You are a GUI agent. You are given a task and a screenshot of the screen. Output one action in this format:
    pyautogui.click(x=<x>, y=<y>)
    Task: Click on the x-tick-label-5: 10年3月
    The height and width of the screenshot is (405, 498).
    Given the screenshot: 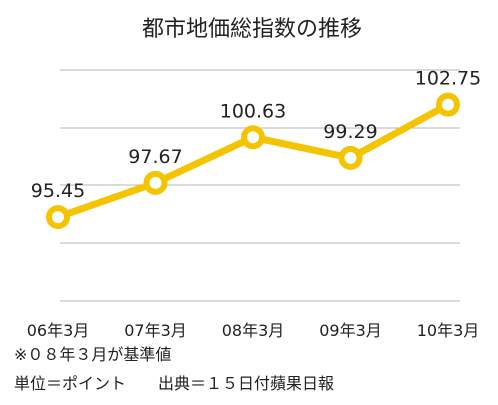 What is the action you would take?
    pyautogui.click(x=448, y=330)
    